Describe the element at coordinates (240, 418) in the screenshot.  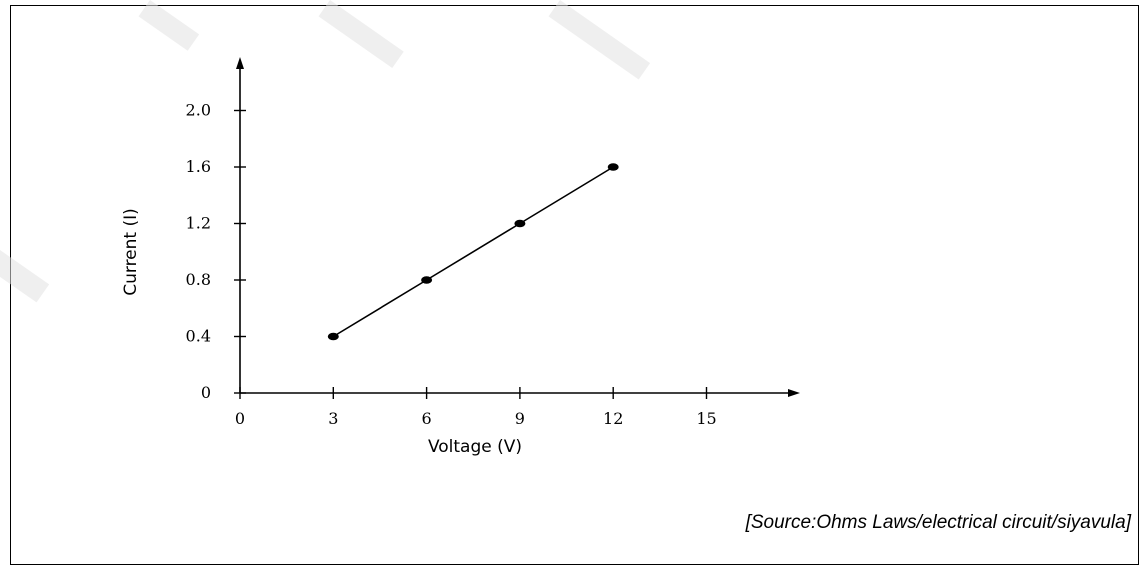
I see `x-tick-label: 0` at that location.